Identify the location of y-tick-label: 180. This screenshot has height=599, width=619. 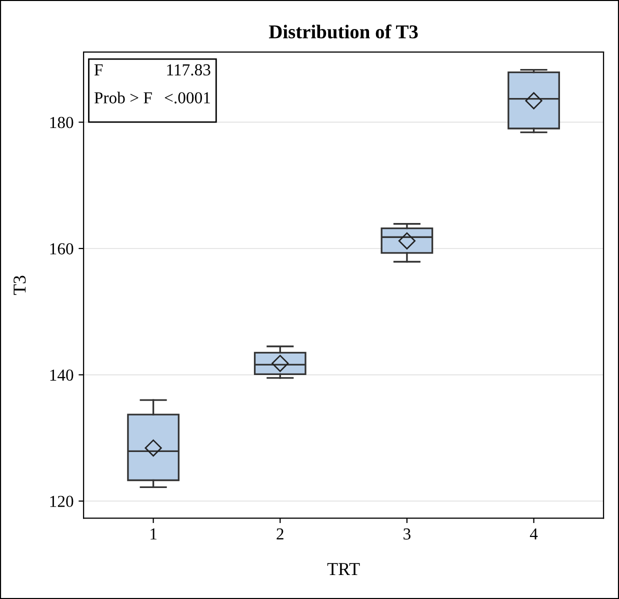
(62, 122).